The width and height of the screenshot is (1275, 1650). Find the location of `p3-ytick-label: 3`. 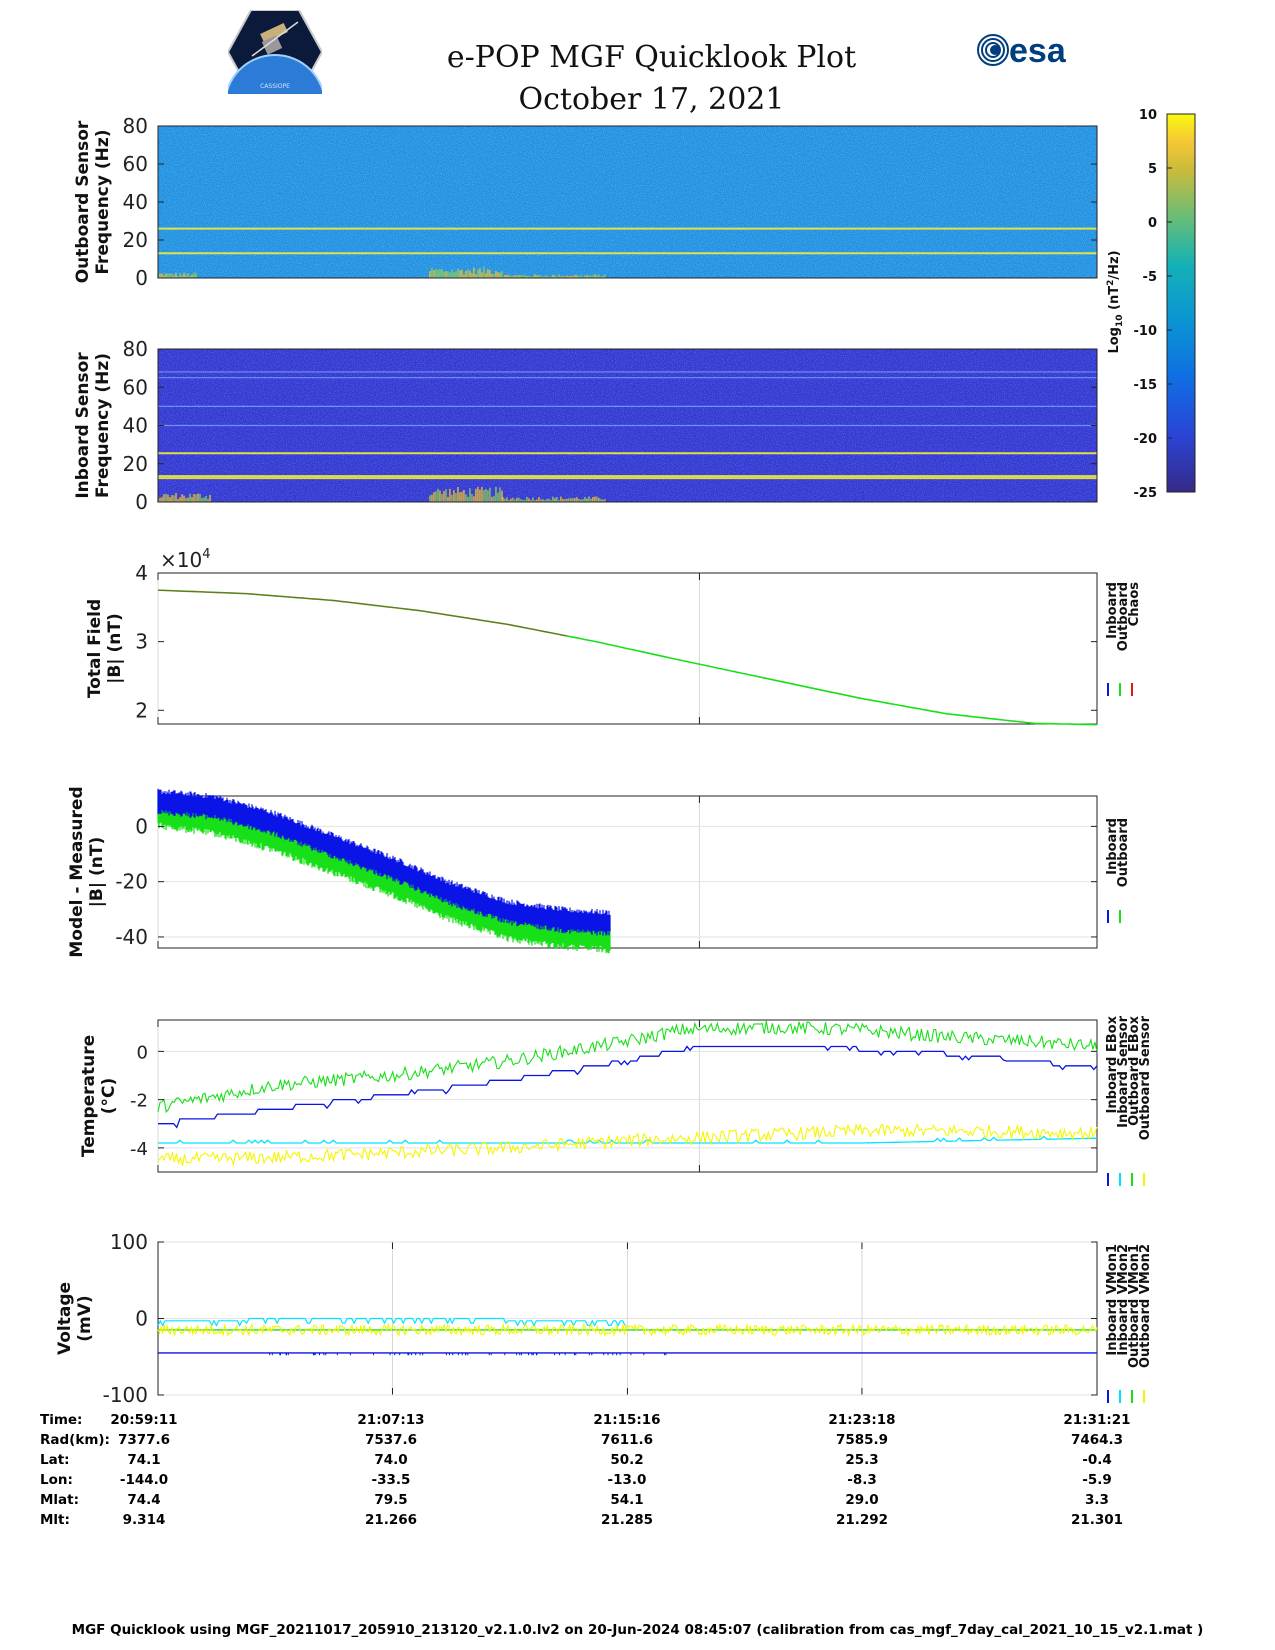

p3-ytick-label: 3 is located at coordinates (141, 642).